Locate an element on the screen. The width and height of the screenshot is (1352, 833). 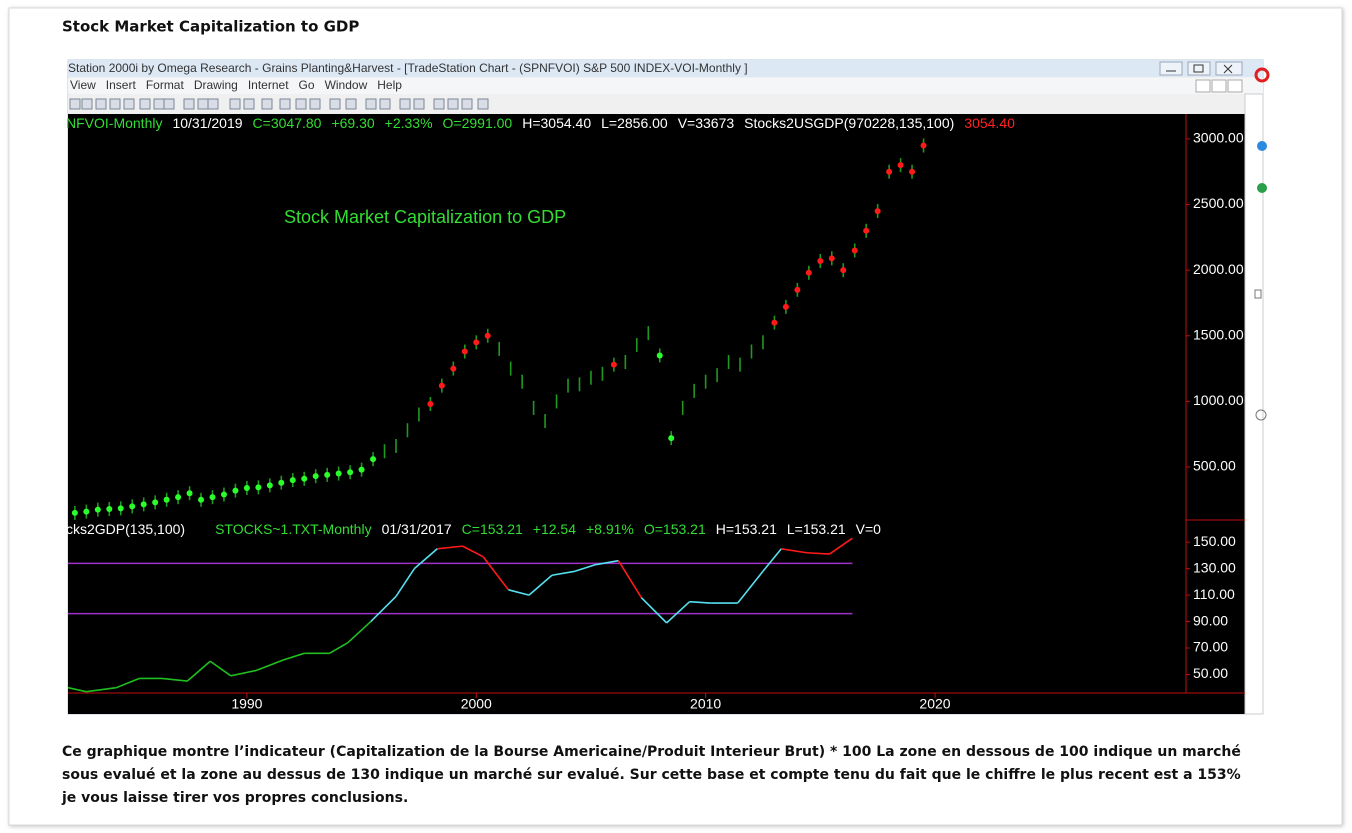
y-tick-label: 500.00 is located at coordinates (1214, 466).